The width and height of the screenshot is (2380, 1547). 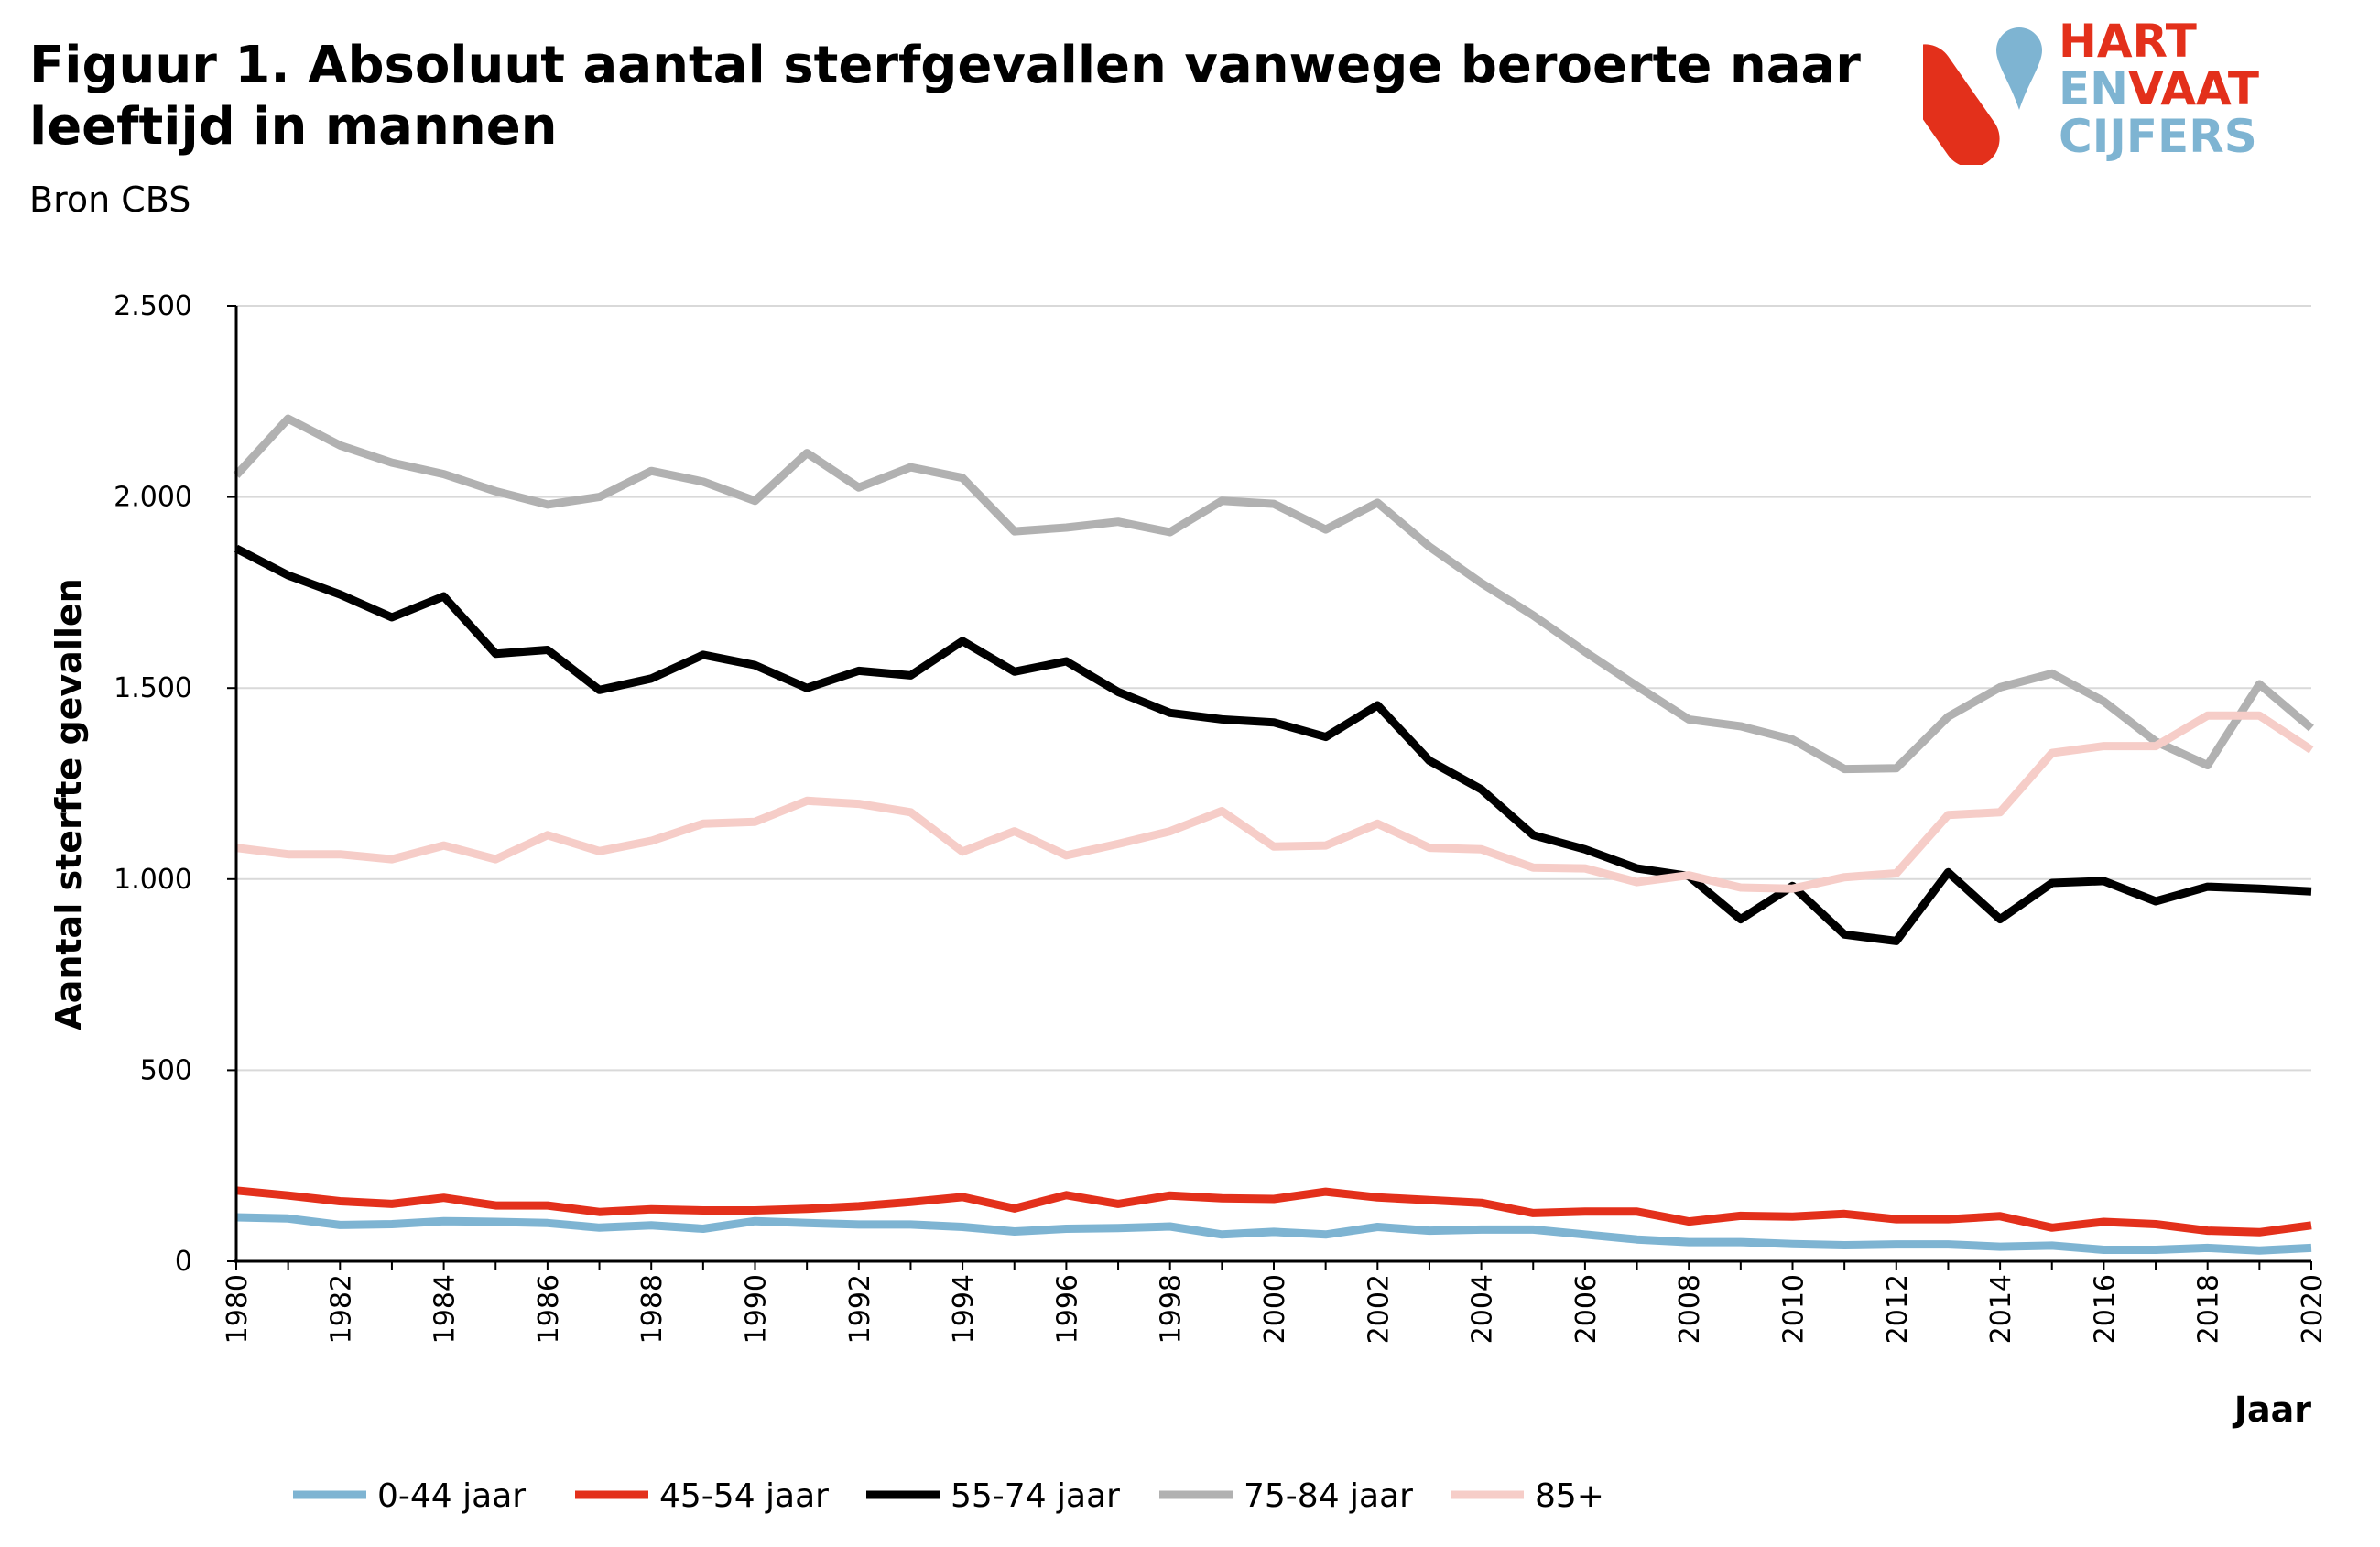 I want to click on x-tick-label: 2016, so click(x=2105, y=1309).